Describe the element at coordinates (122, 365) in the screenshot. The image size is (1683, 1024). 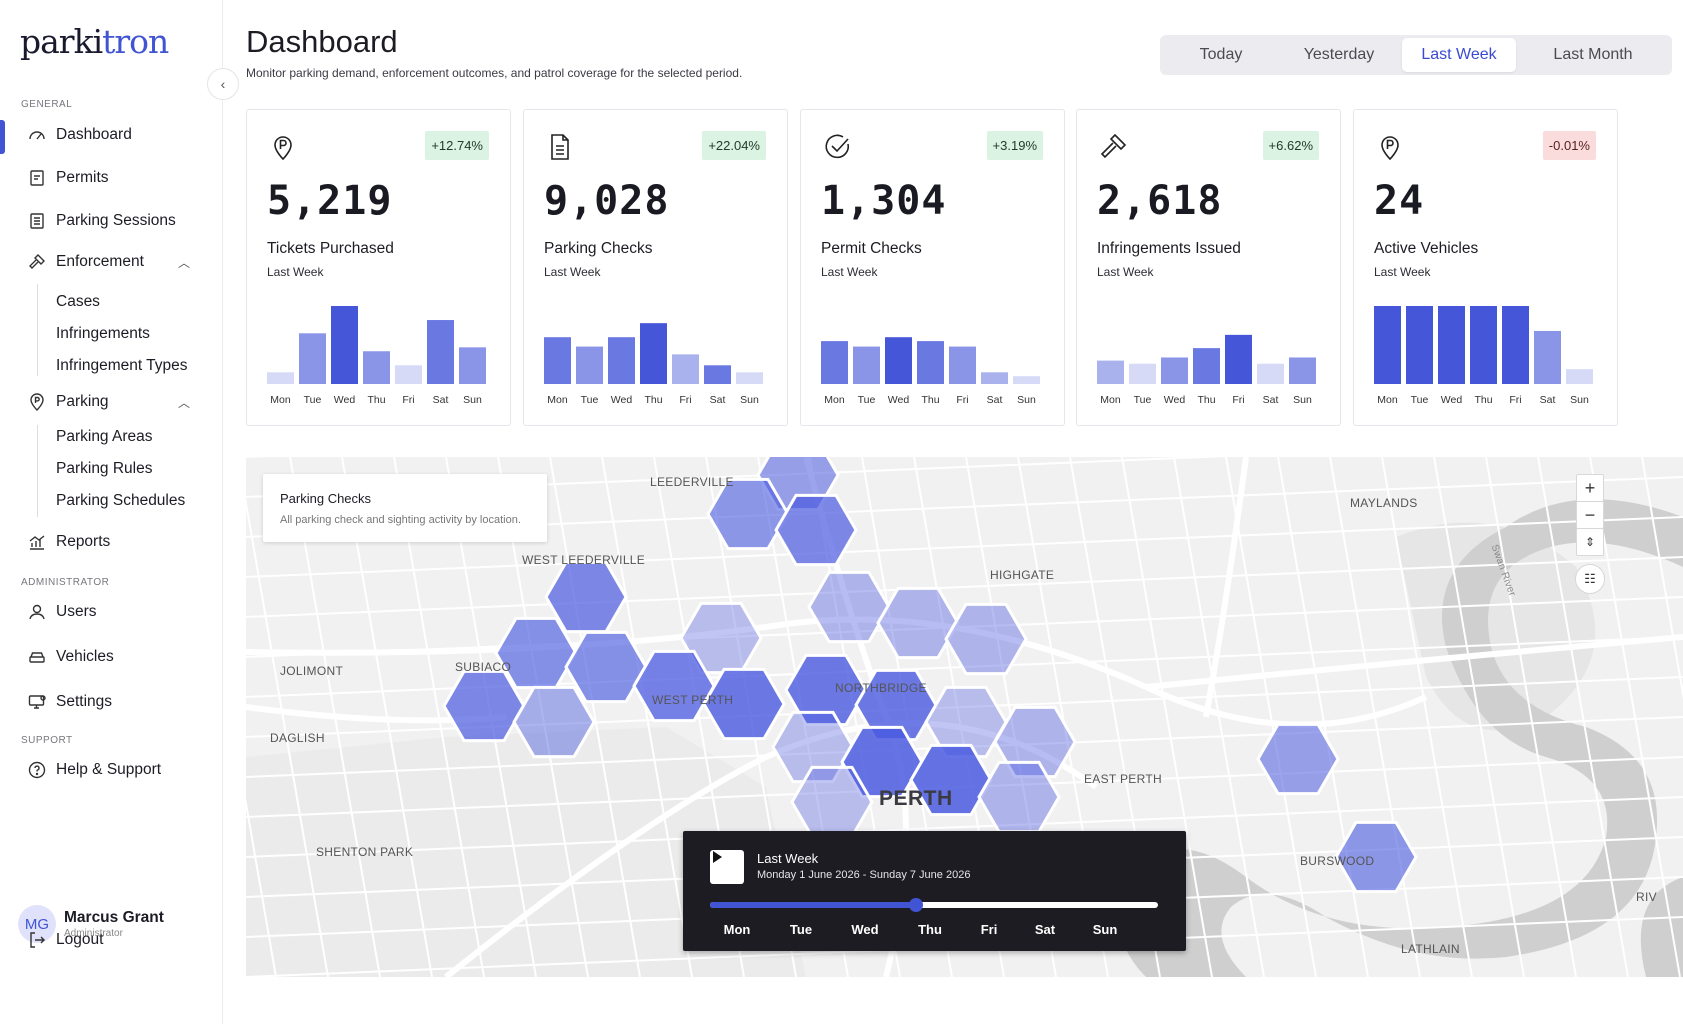
I see `sidebar-item-infringement-types: Infringement Types` at that location.